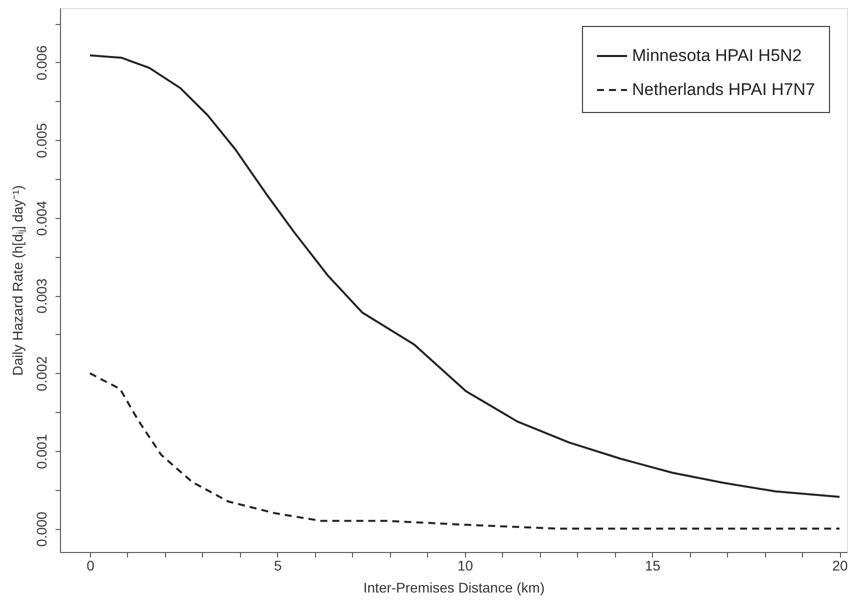  Describe the element at coordinates (278, 566) in the screenshot. I see `x-tick-label: 5` at that location.